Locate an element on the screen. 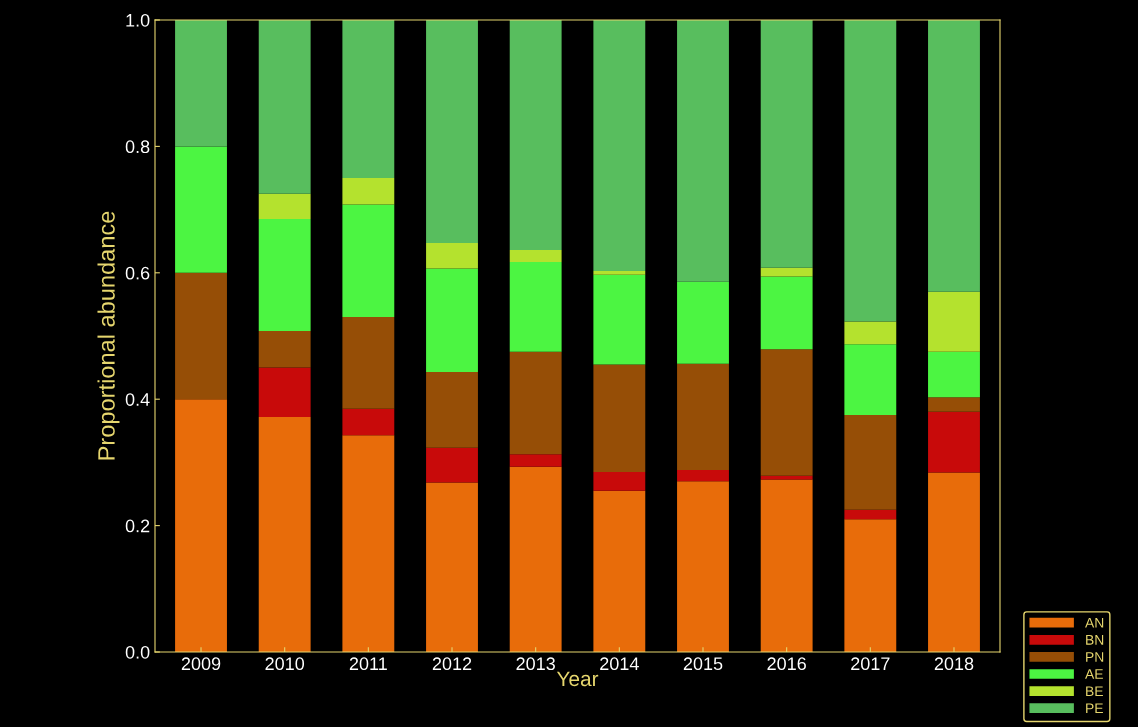  legend-label: PN is located at coordinates (1095, 657).